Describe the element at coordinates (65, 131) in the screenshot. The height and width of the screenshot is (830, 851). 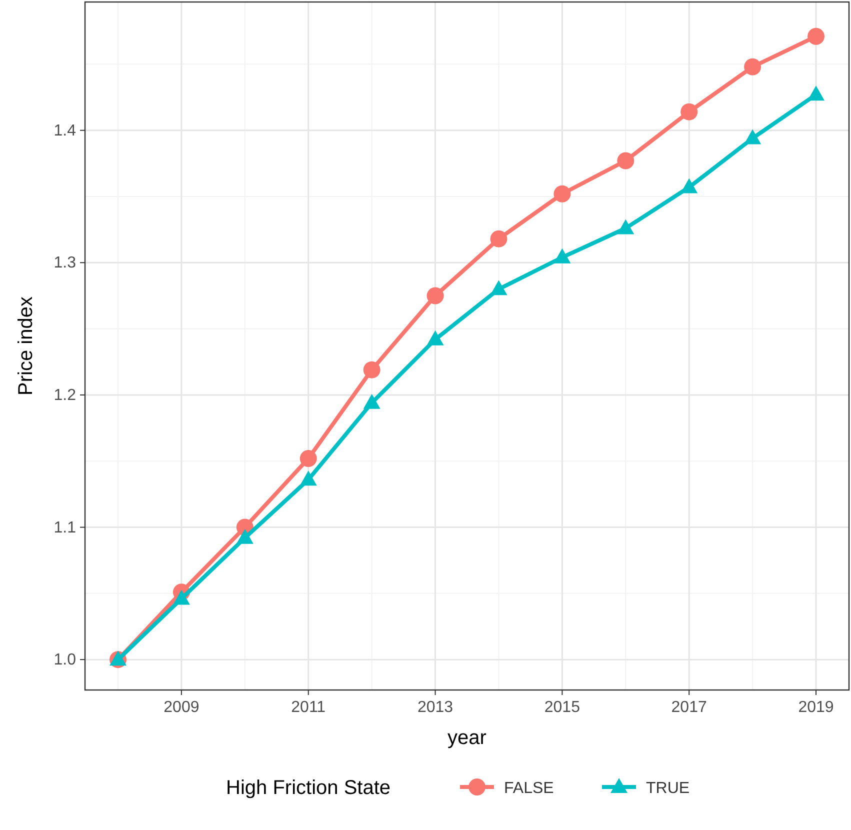
I see `y-tick-label: 1.4` at that location.